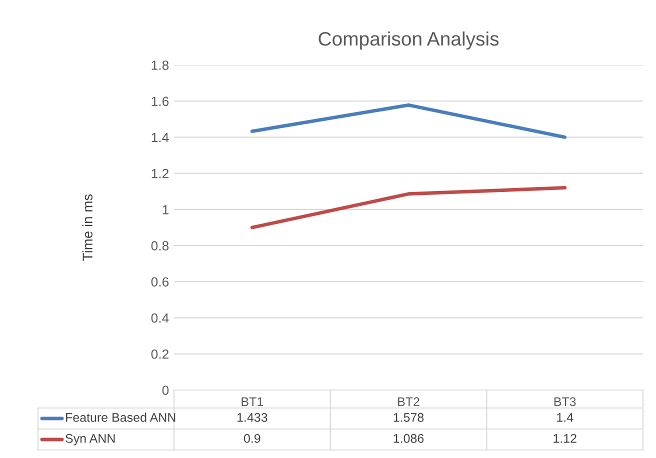 This screenshot has height=458, width=656. Describe the element at coordinates (409, 438) in the screenshot. I see `data-label: 1.086` at that location.